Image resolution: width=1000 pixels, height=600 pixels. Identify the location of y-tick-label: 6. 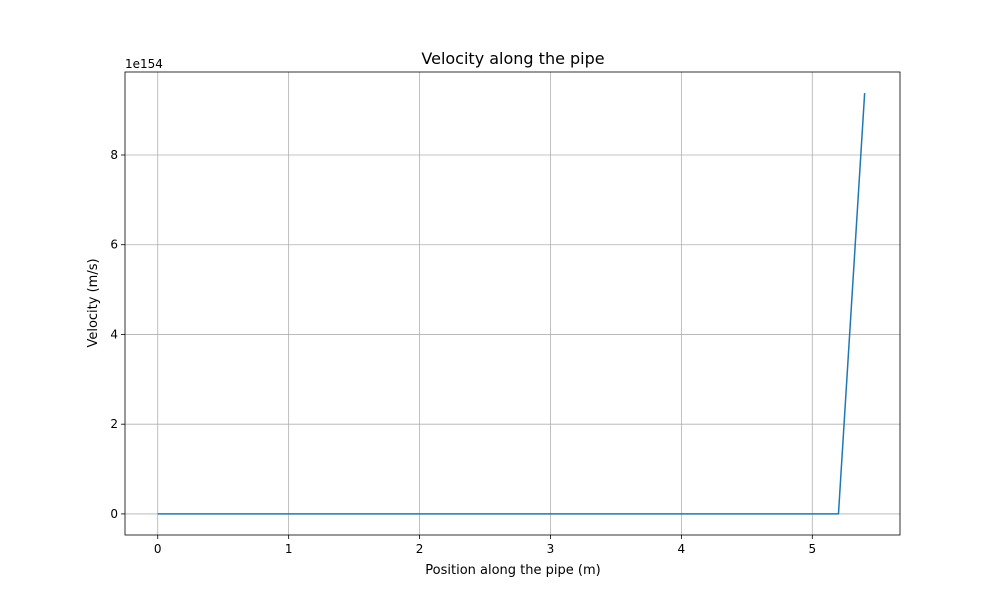
(114, 245).